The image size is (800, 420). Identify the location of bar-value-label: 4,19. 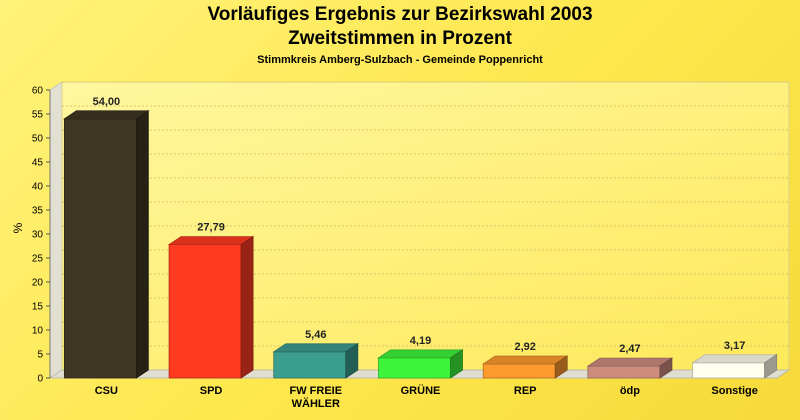
(420, 341).